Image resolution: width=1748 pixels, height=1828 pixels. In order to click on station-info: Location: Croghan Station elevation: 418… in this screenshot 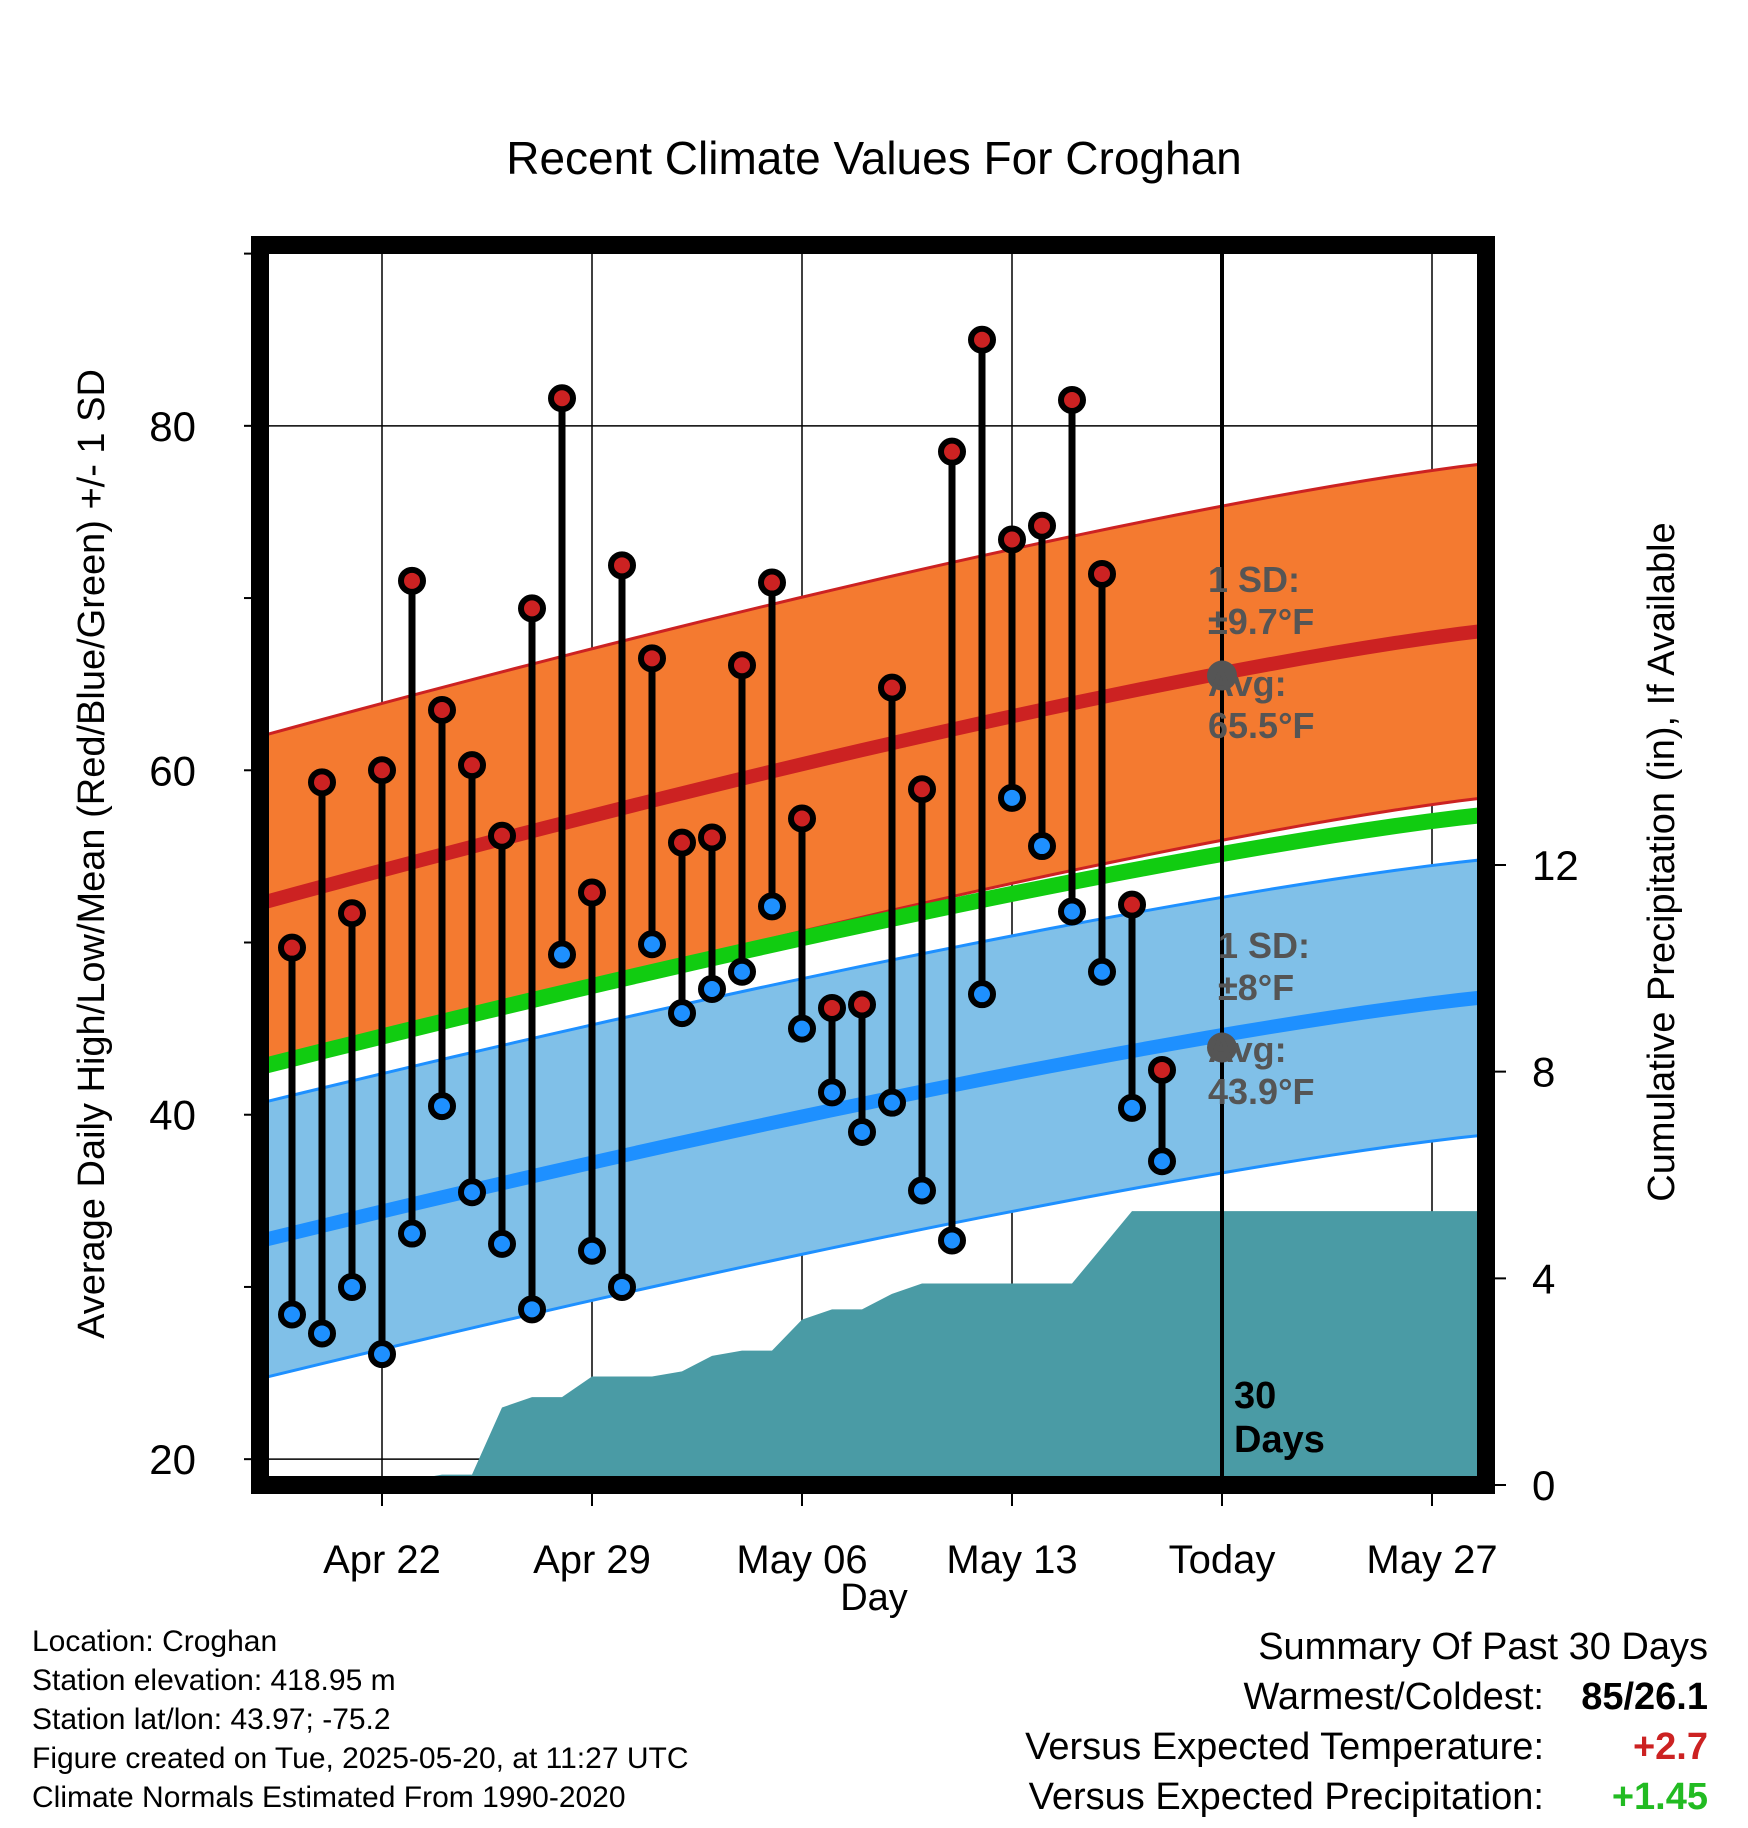, I will do `click(360, 1719)`.